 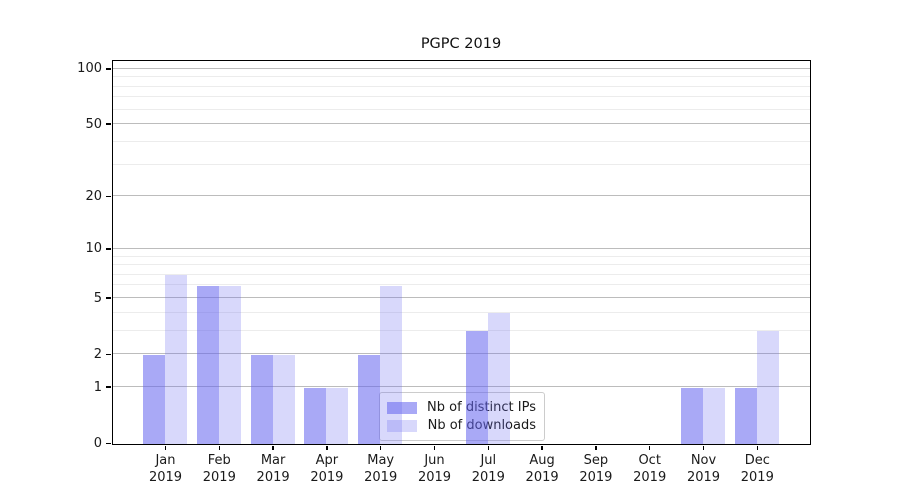 What do you see at coordinates (757, 460) in the screenshot?
I see `x-tick-month: Dec` at bounding box center [757, 460].